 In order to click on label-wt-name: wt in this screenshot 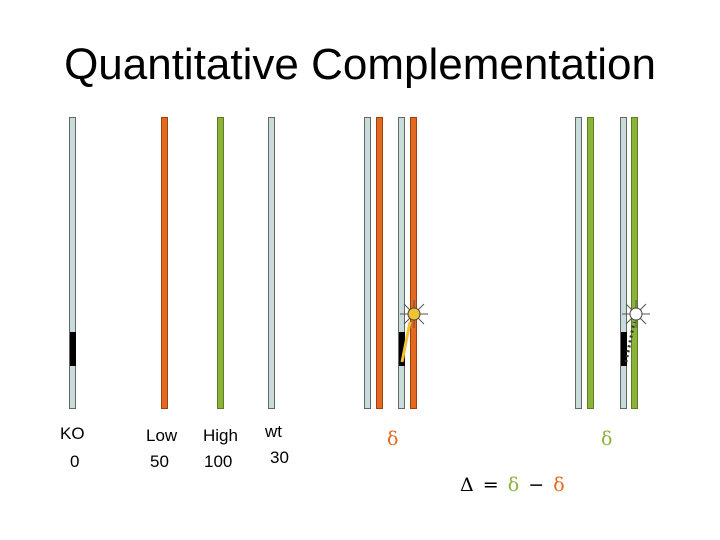, I will do `click(273, 431)`.